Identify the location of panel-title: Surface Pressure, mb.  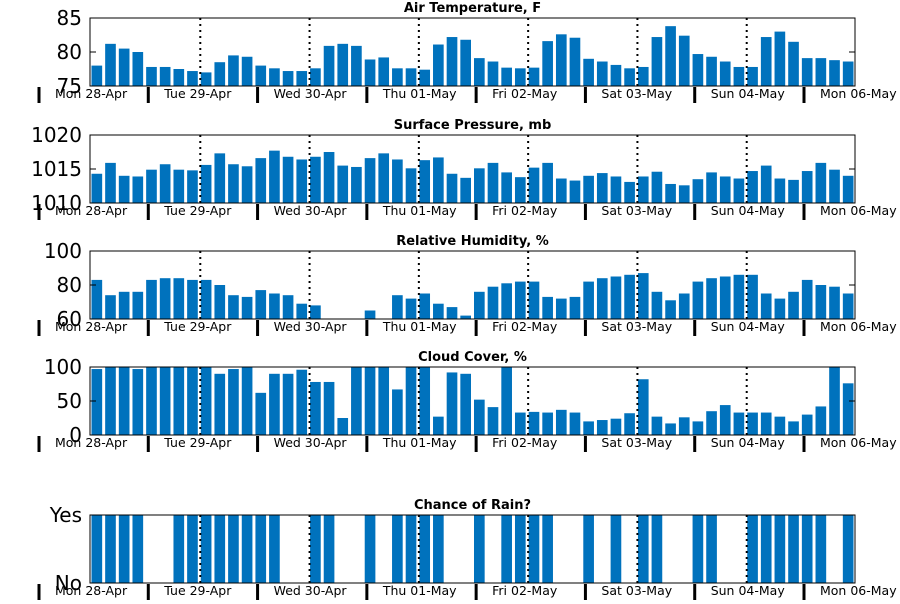
(473, 125).